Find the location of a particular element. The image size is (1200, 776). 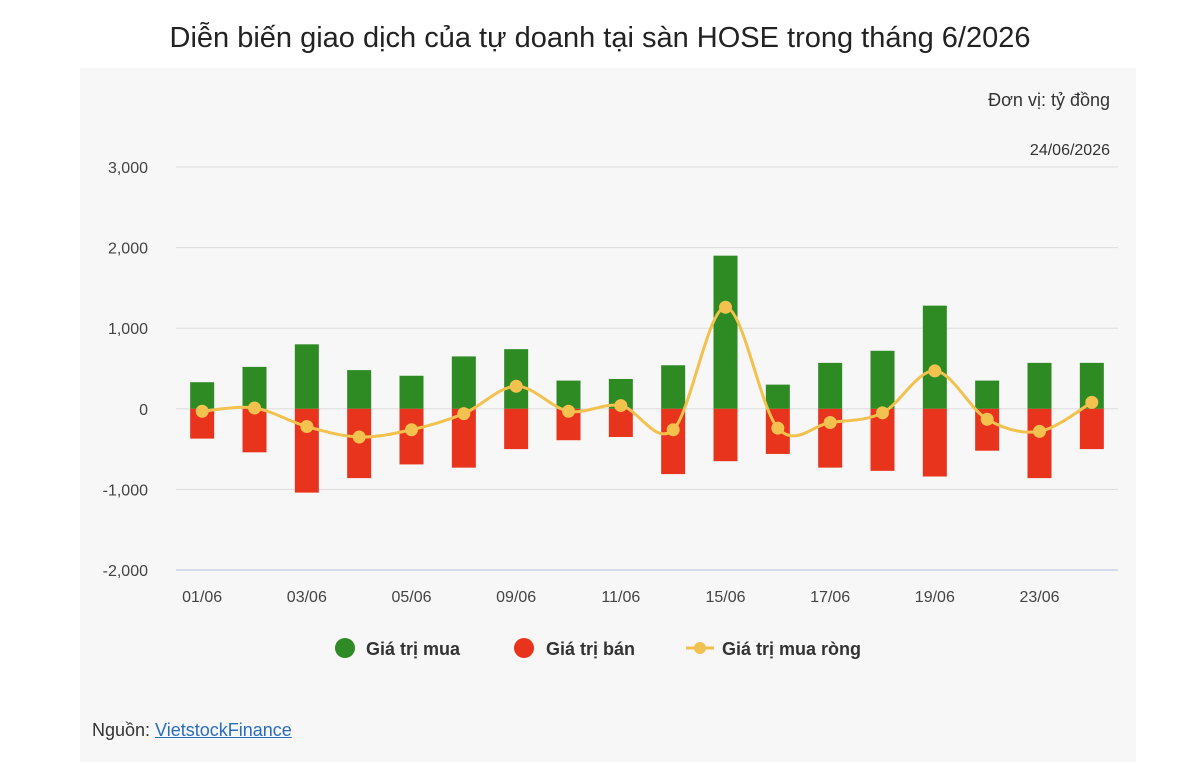

x-tick-label: 09/06 is located at coordinates (516, 597).